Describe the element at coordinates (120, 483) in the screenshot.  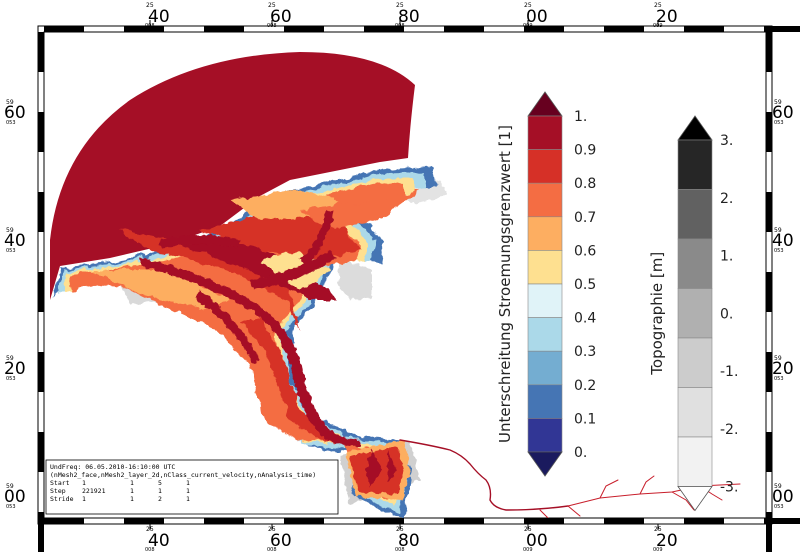
I see `info-row: Start 1 1 5 1` at that location.